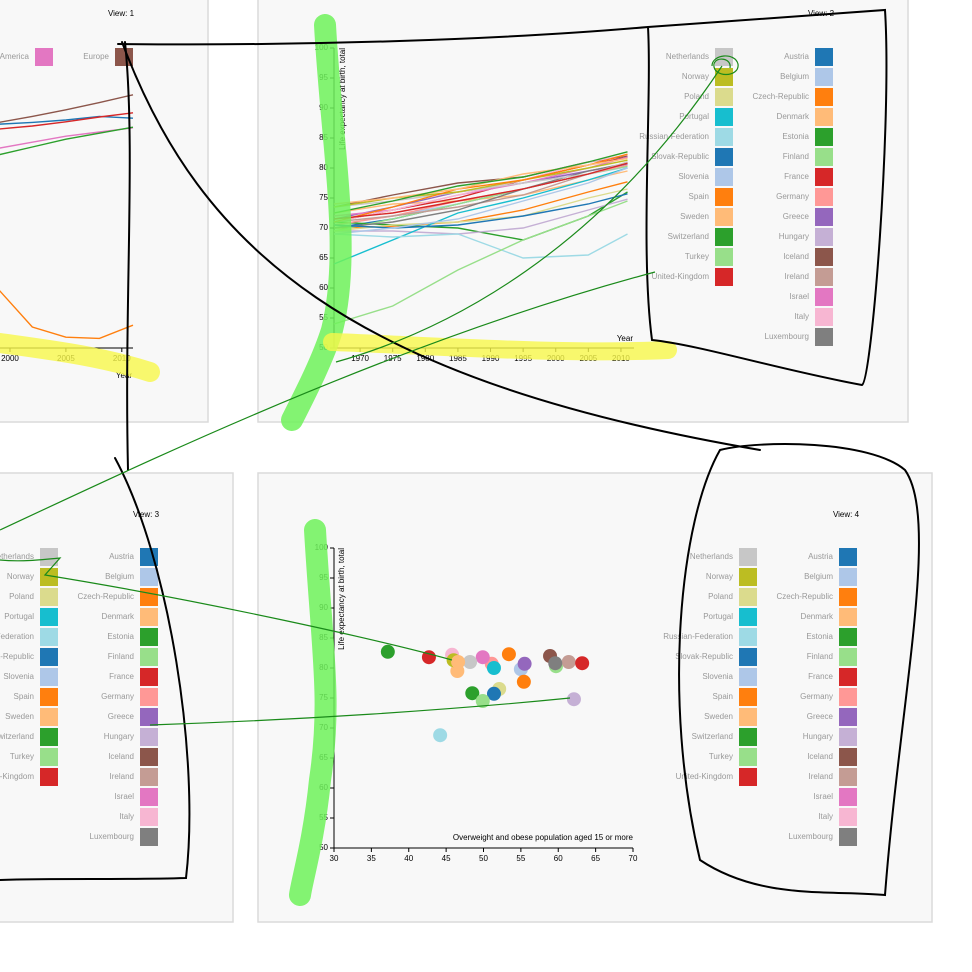 The image size is (972, 972). What do you see at coordinates (820, 676) in the screenshot?
I see `legend-label: France` at bounding box center [820, 676].